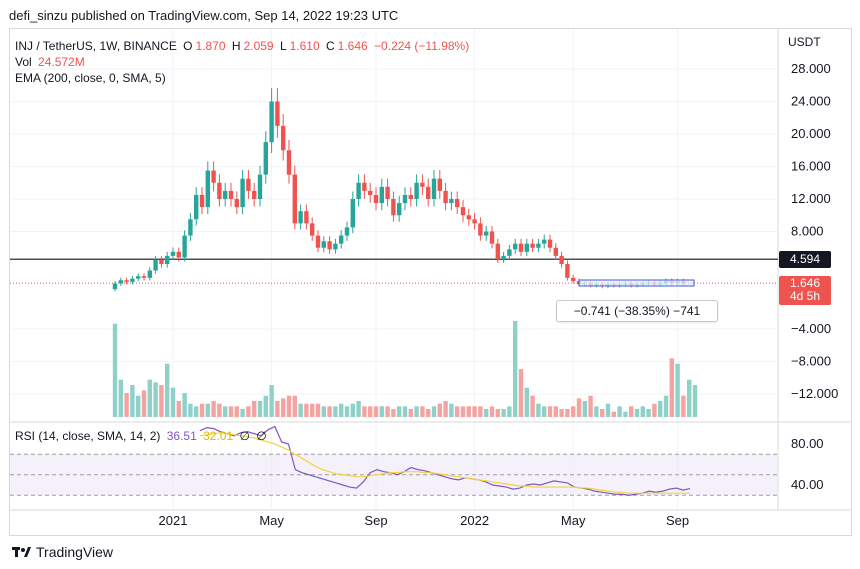 The height and width of the screenshot is (569, 860). What do you see at coordinates (96, 46) in the screenshot?
I see `symbol-label: INJ / TetherUS, 1W, BINANCE` at bounding box center [96, 46].